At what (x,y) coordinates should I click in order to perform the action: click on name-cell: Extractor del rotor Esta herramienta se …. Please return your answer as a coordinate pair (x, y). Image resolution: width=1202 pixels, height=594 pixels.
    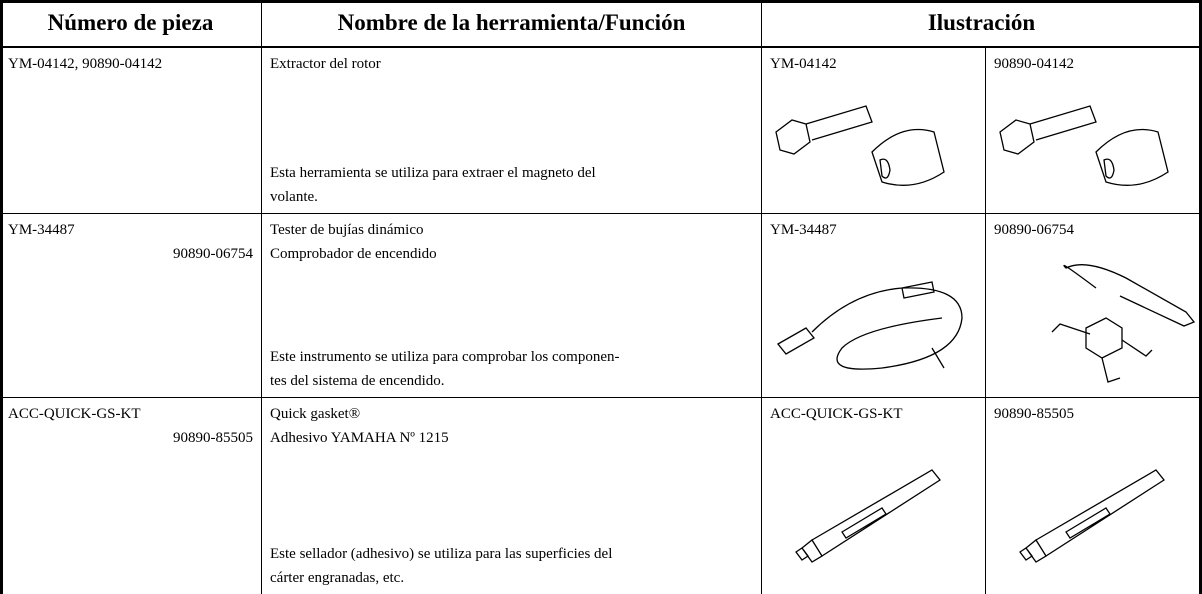
    Looking at the image, I should click on (512, 131).